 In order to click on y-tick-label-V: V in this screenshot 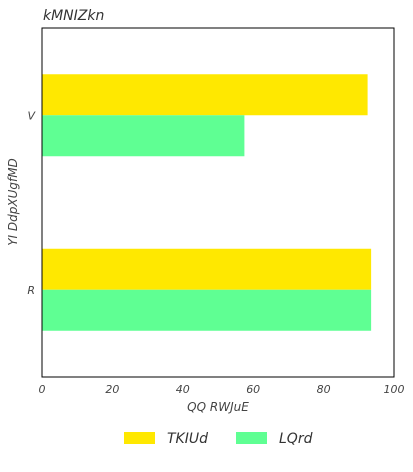, I will do `click(31, 115)`.